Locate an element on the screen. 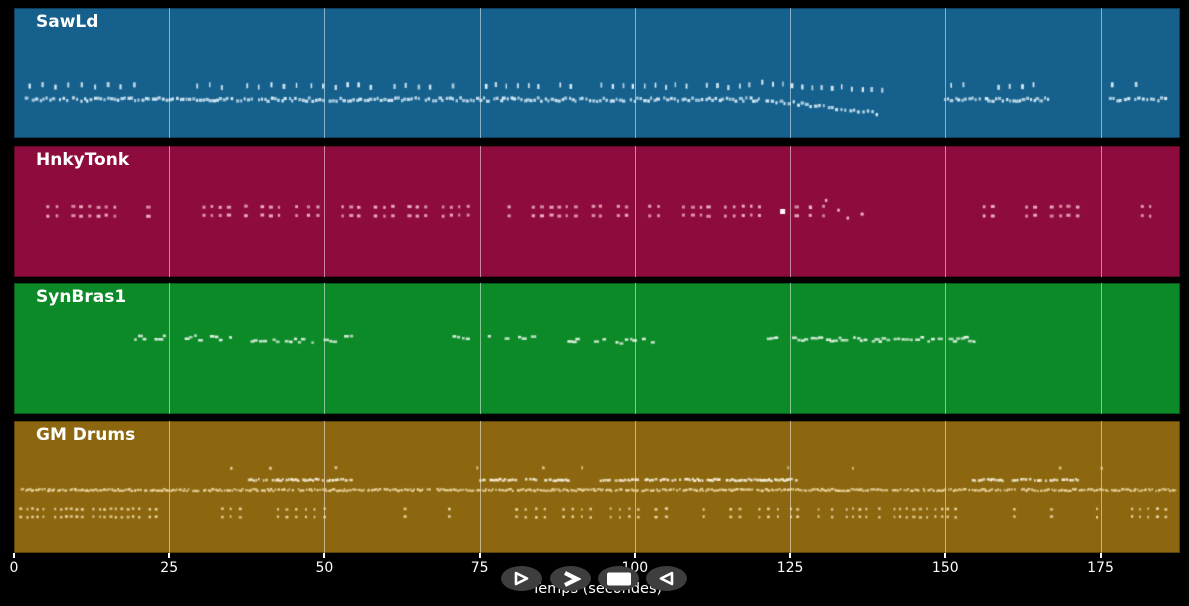 This screenshot has height=606, width=1189. fast-forward-button is located at coordinates (570, 578).